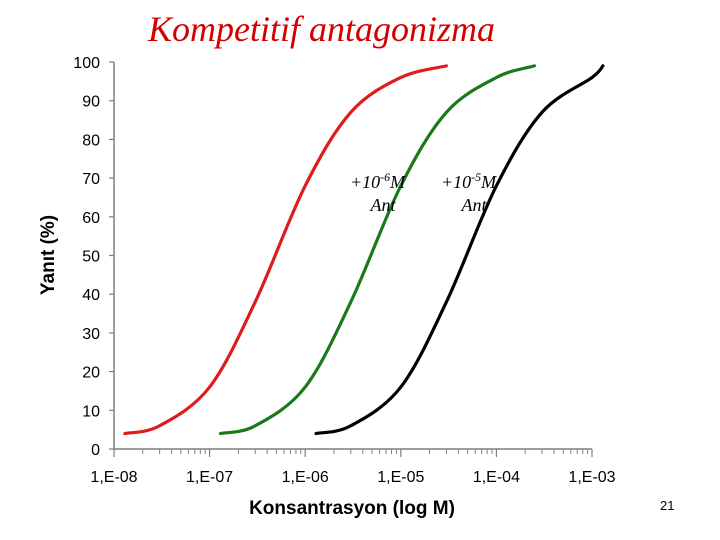  Describe the element at coordinates (86, 63) in the screenshot. I see `y-tick-label: 100` at that location.